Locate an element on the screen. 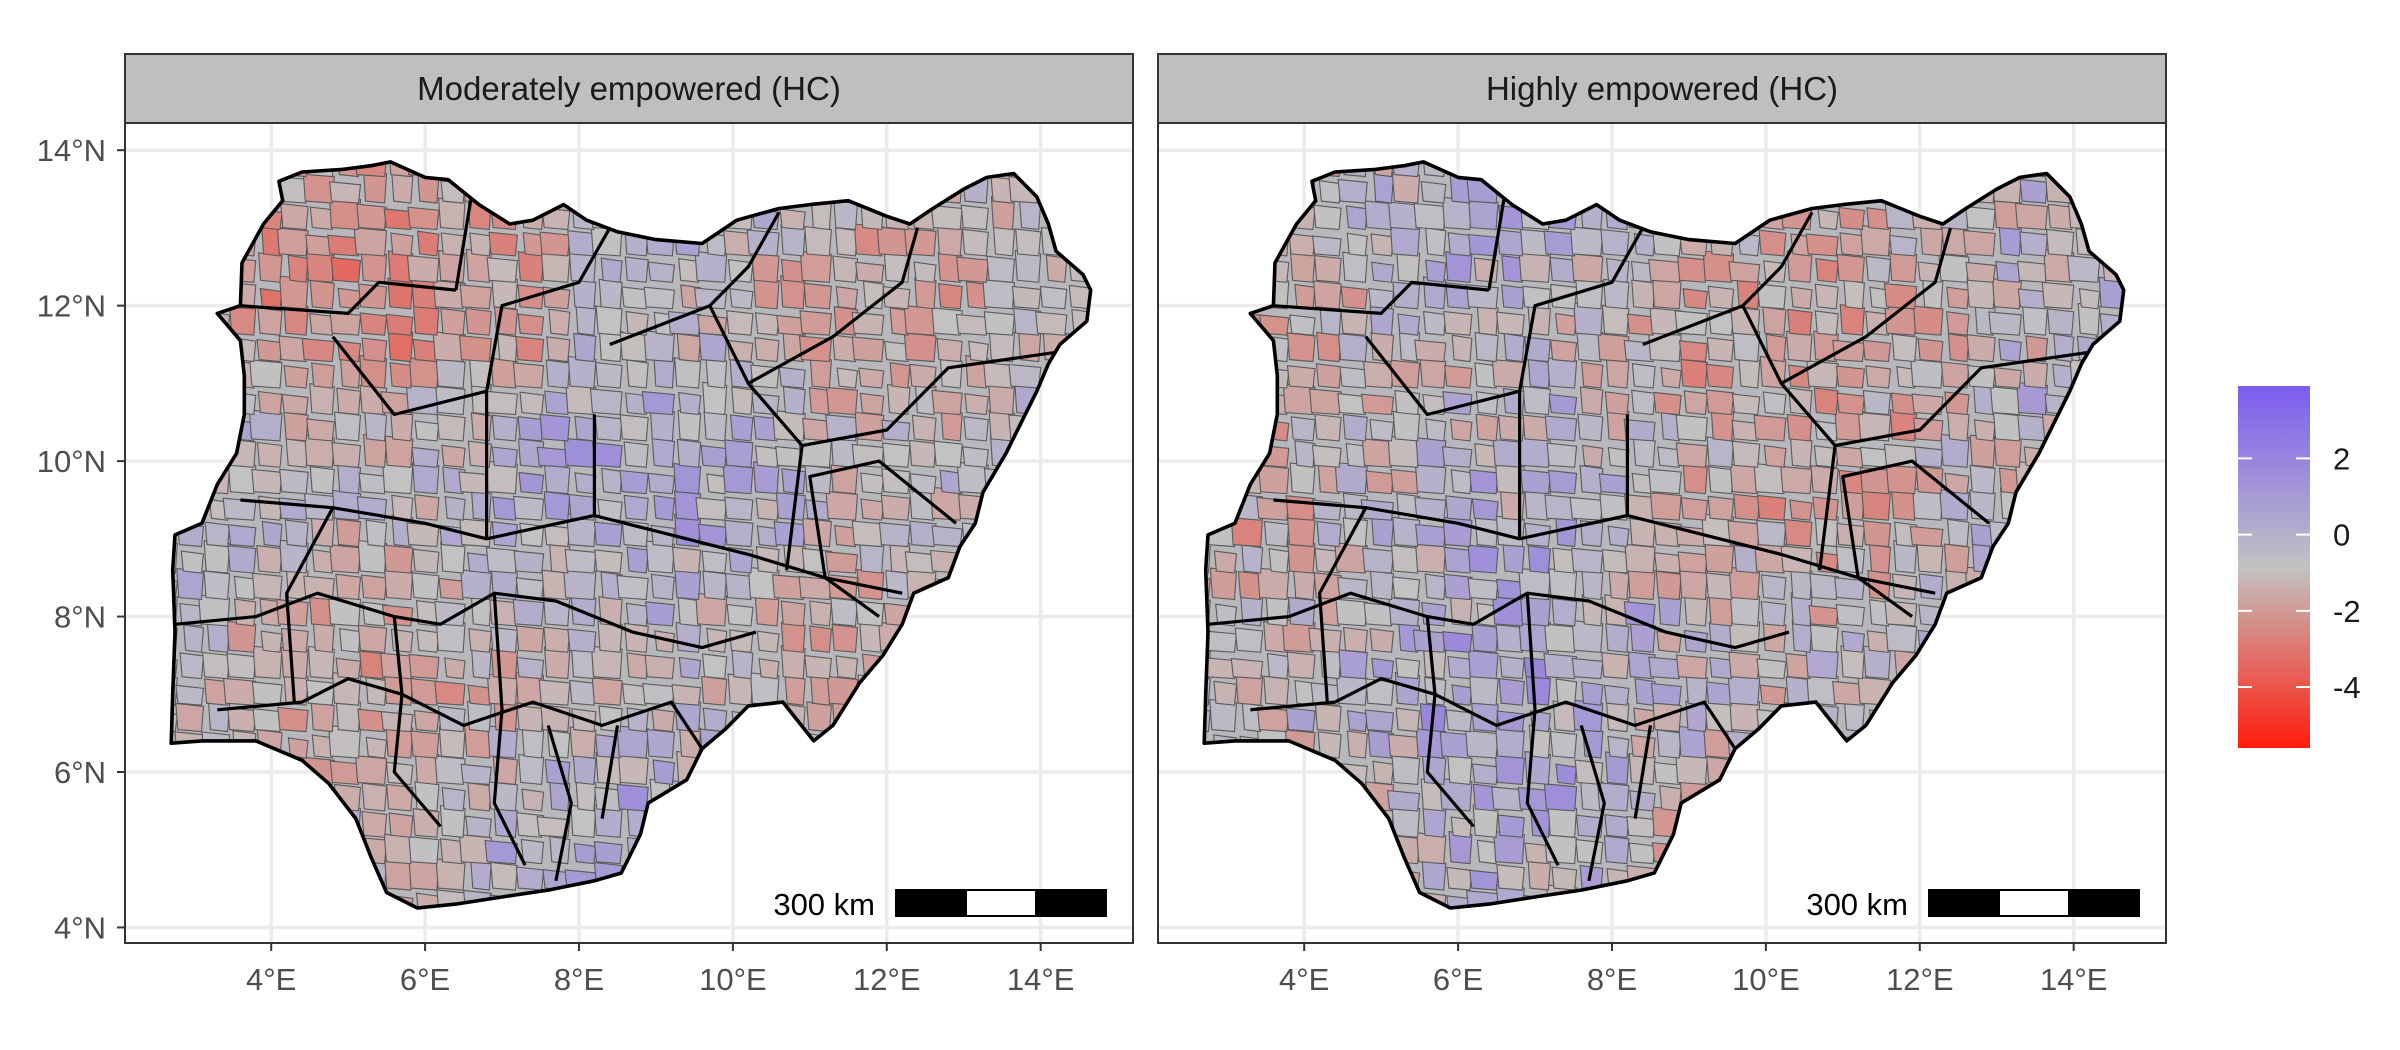 The width and height of the screenshot is (2400, 1050). scale-bar: 300 km is located at coordinates (1973, 904).